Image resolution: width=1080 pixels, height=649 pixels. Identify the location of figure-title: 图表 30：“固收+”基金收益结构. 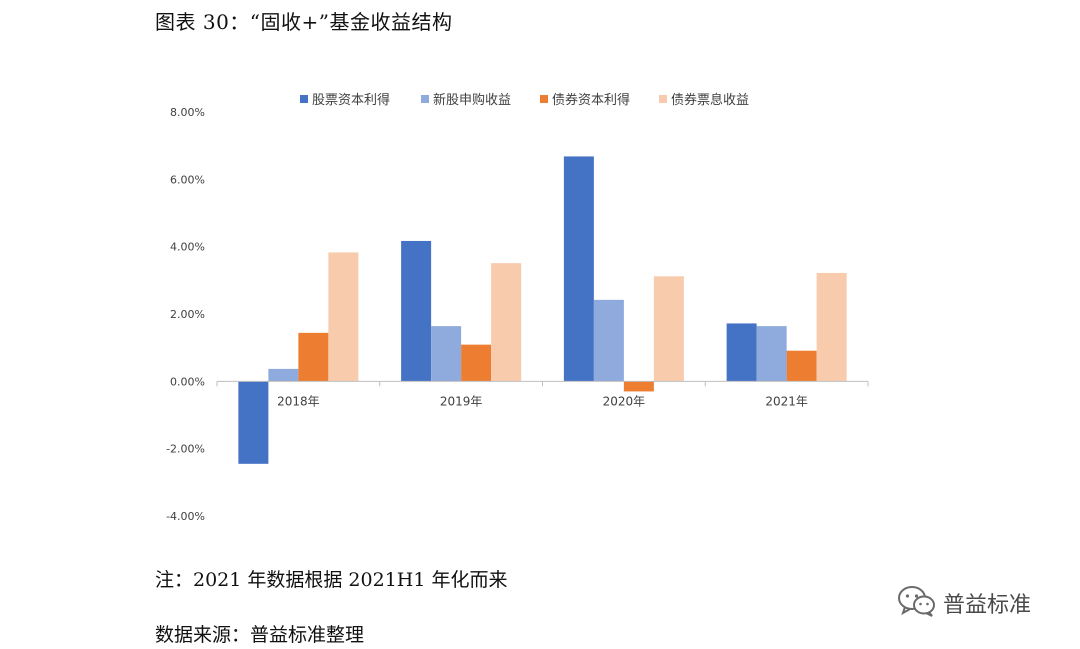
(304, 22).